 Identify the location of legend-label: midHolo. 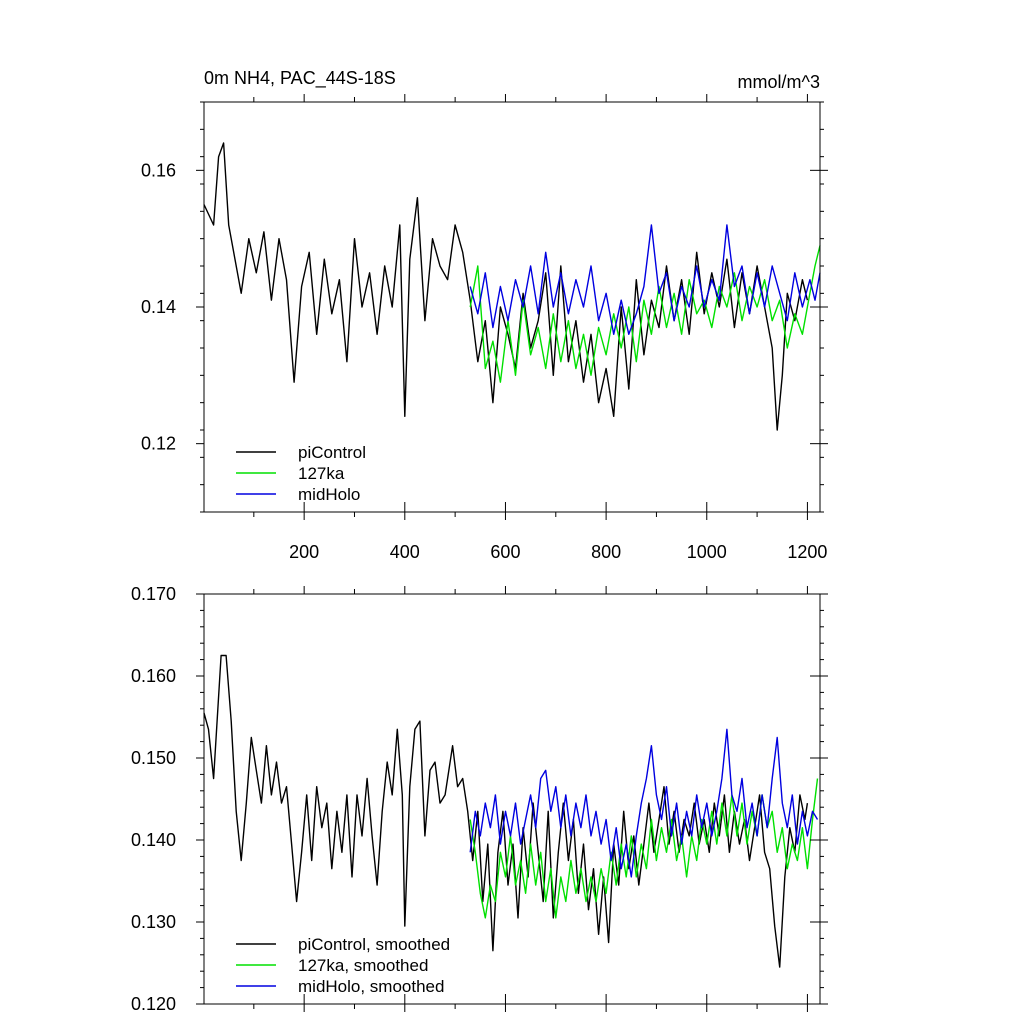
(329, 494).